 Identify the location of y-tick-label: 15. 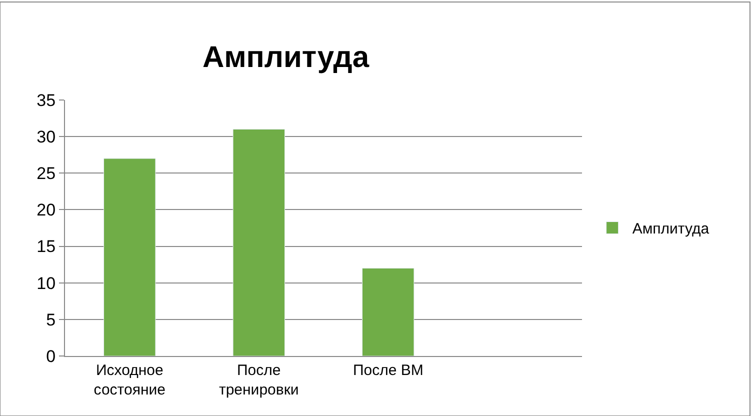
(46, 246).